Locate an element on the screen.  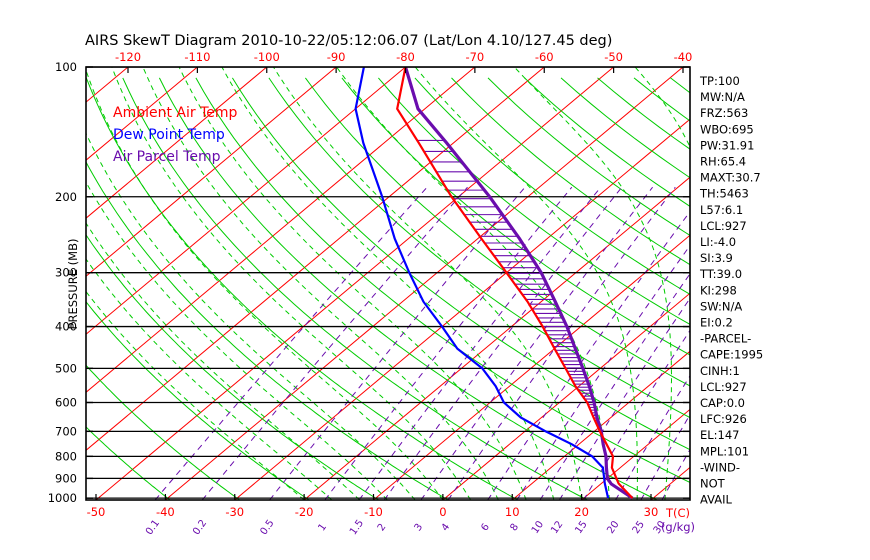
sidebar-param-22: EL:147 is located at coordinates (720, 435).